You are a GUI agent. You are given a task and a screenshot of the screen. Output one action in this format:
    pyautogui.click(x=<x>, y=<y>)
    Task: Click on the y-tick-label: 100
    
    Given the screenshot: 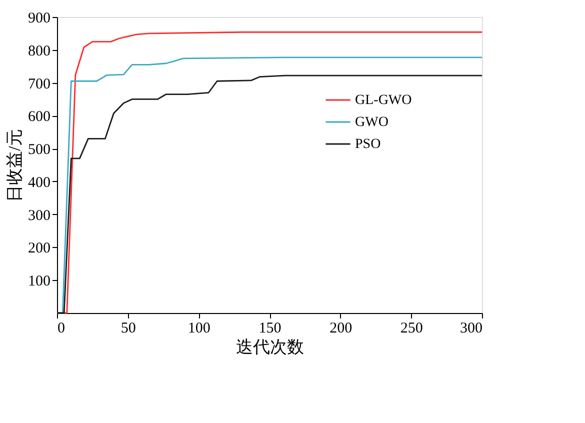 What is the action you would take?
    pyautogui.click(x=39, y=282)
    